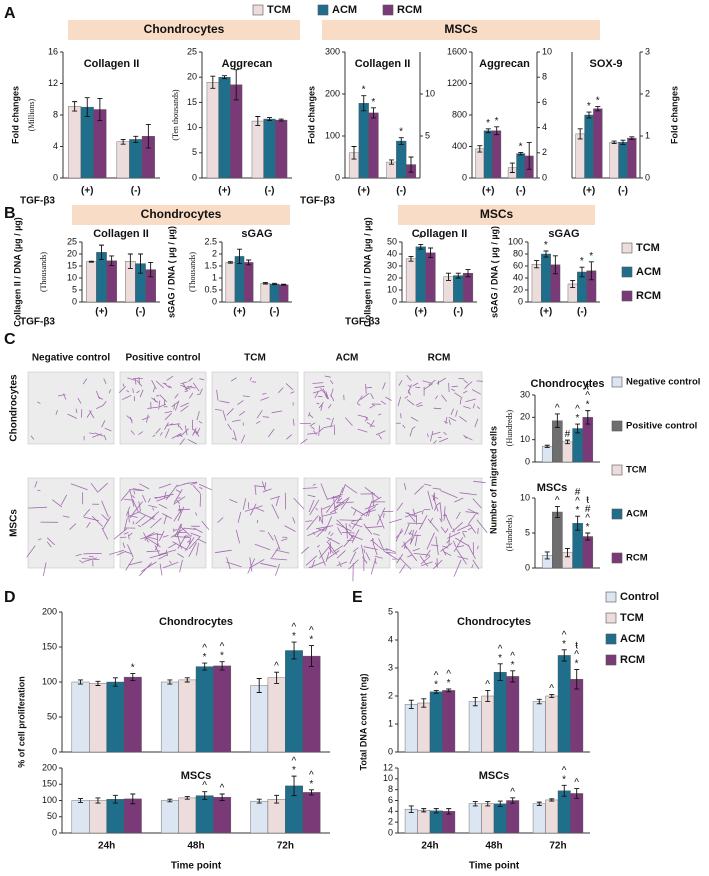 Image resolution: width=709 pixels, height=876 pixels. I want to click on significance-mark: *, so click(401, 131).